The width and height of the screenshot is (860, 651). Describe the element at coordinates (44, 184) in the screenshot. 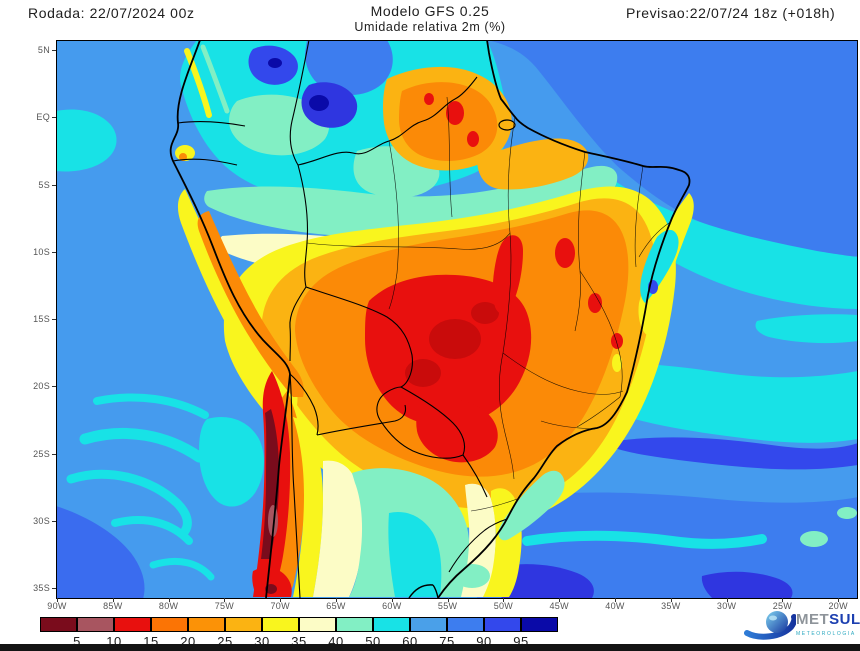

I see `lat-label-5S: 5S` at that location.